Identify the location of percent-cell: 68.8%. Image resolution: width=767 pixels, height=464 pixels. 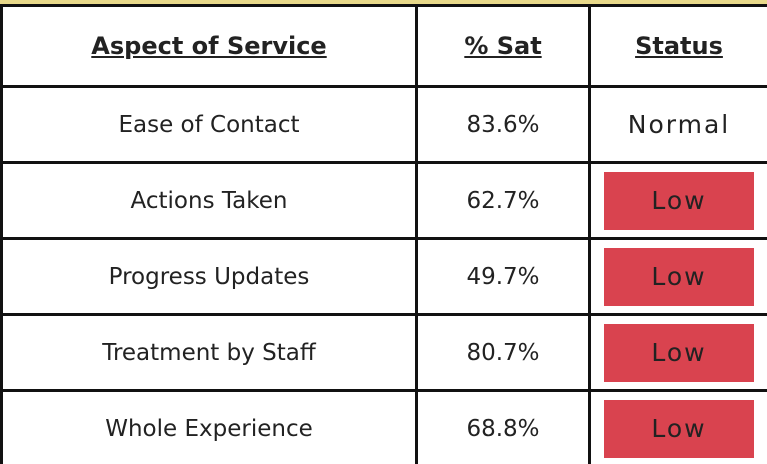
(503, 426).